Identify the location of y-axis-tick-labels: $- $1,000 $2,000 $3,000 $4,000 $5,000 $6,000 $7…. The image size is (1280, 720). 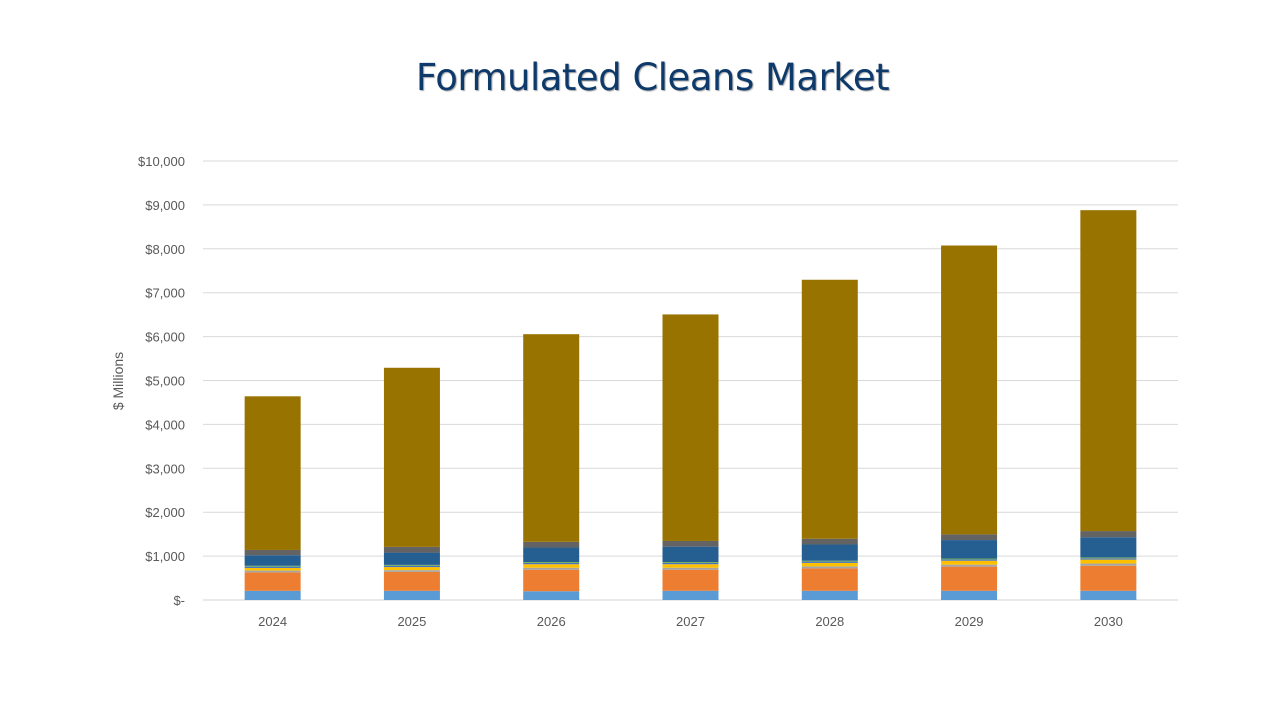
(161, 381).